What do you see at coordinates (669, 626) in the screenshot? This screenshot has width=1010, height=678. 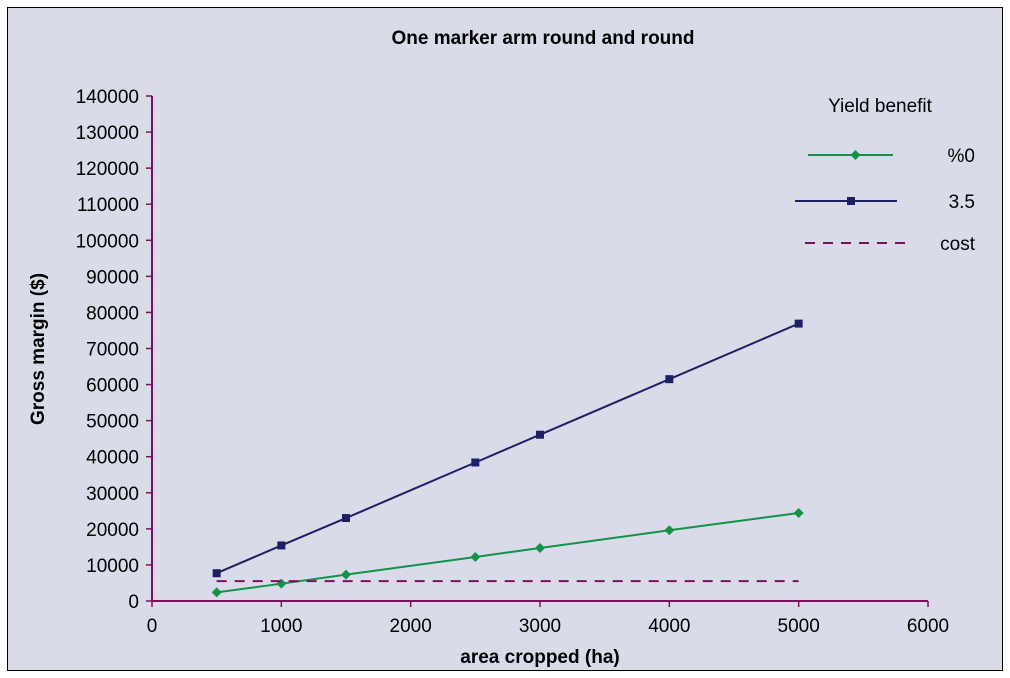 I see `x-tick-label: 4000` at bounding box center [669, 626].